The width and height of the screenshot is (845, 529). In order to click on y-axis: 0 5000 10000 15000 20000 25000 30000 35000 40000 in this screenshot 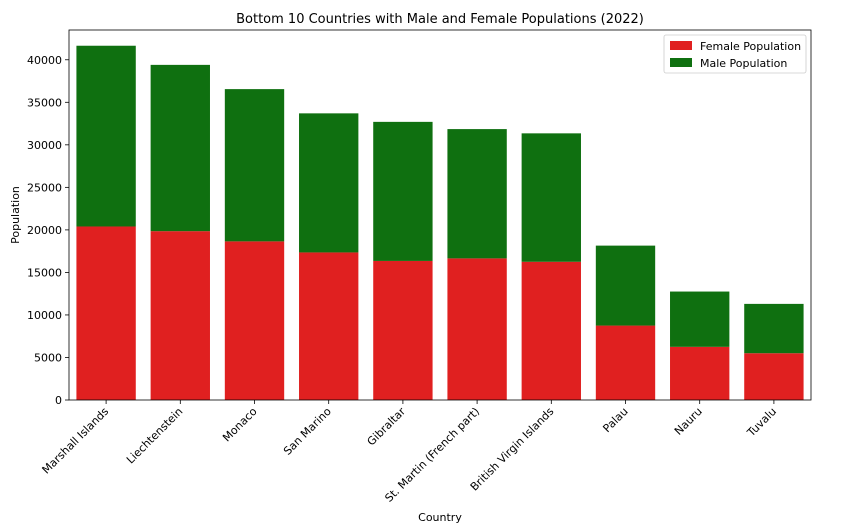, I will do `click(48, 230)`.